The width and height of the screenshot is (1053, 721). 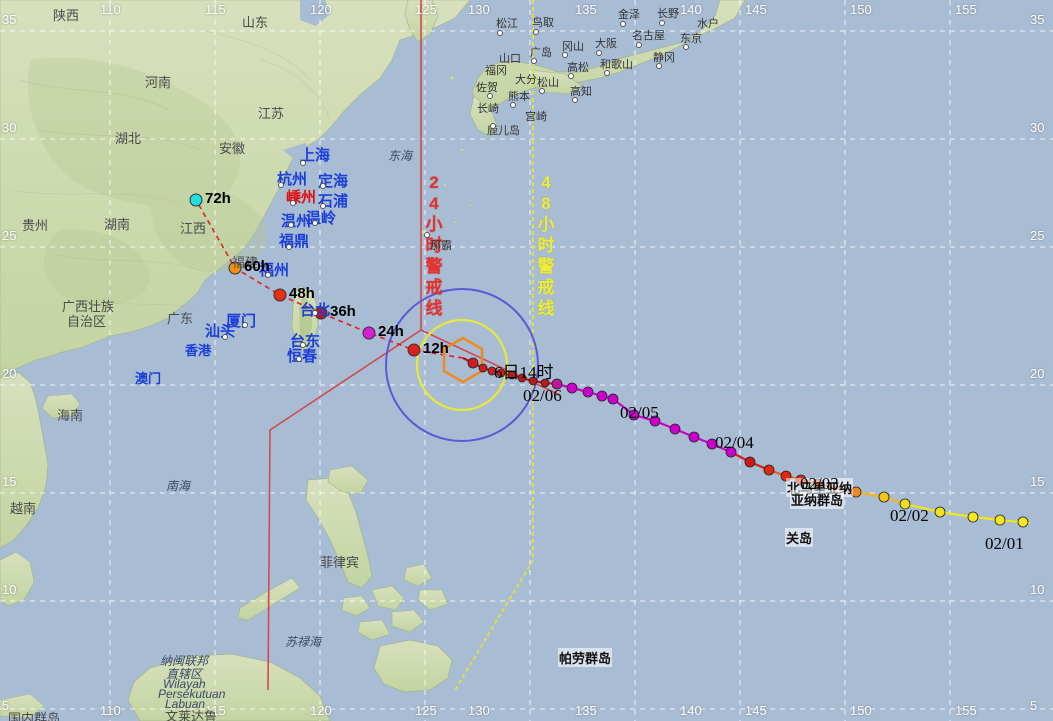 What do you see at coordinates (463, 360) in the screenshot?
I see `wind-circle-inner` at bounding box center [463, 360].